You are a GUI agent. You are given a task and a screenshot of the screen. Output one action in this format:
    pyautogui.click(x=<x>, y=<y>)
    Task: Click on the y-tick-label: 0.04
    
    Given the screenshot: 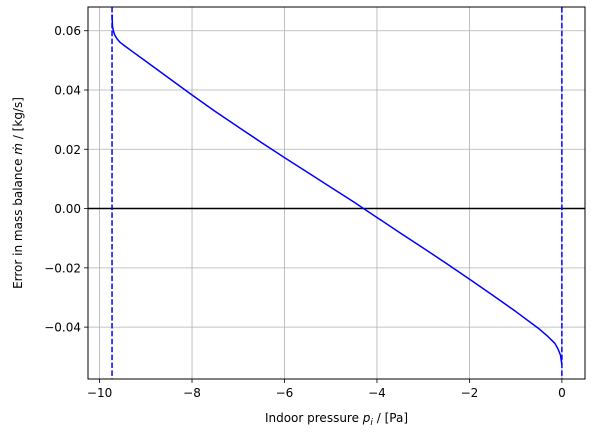 What is the action you would take?
    pyautogui.click(x=67, y=90)
    